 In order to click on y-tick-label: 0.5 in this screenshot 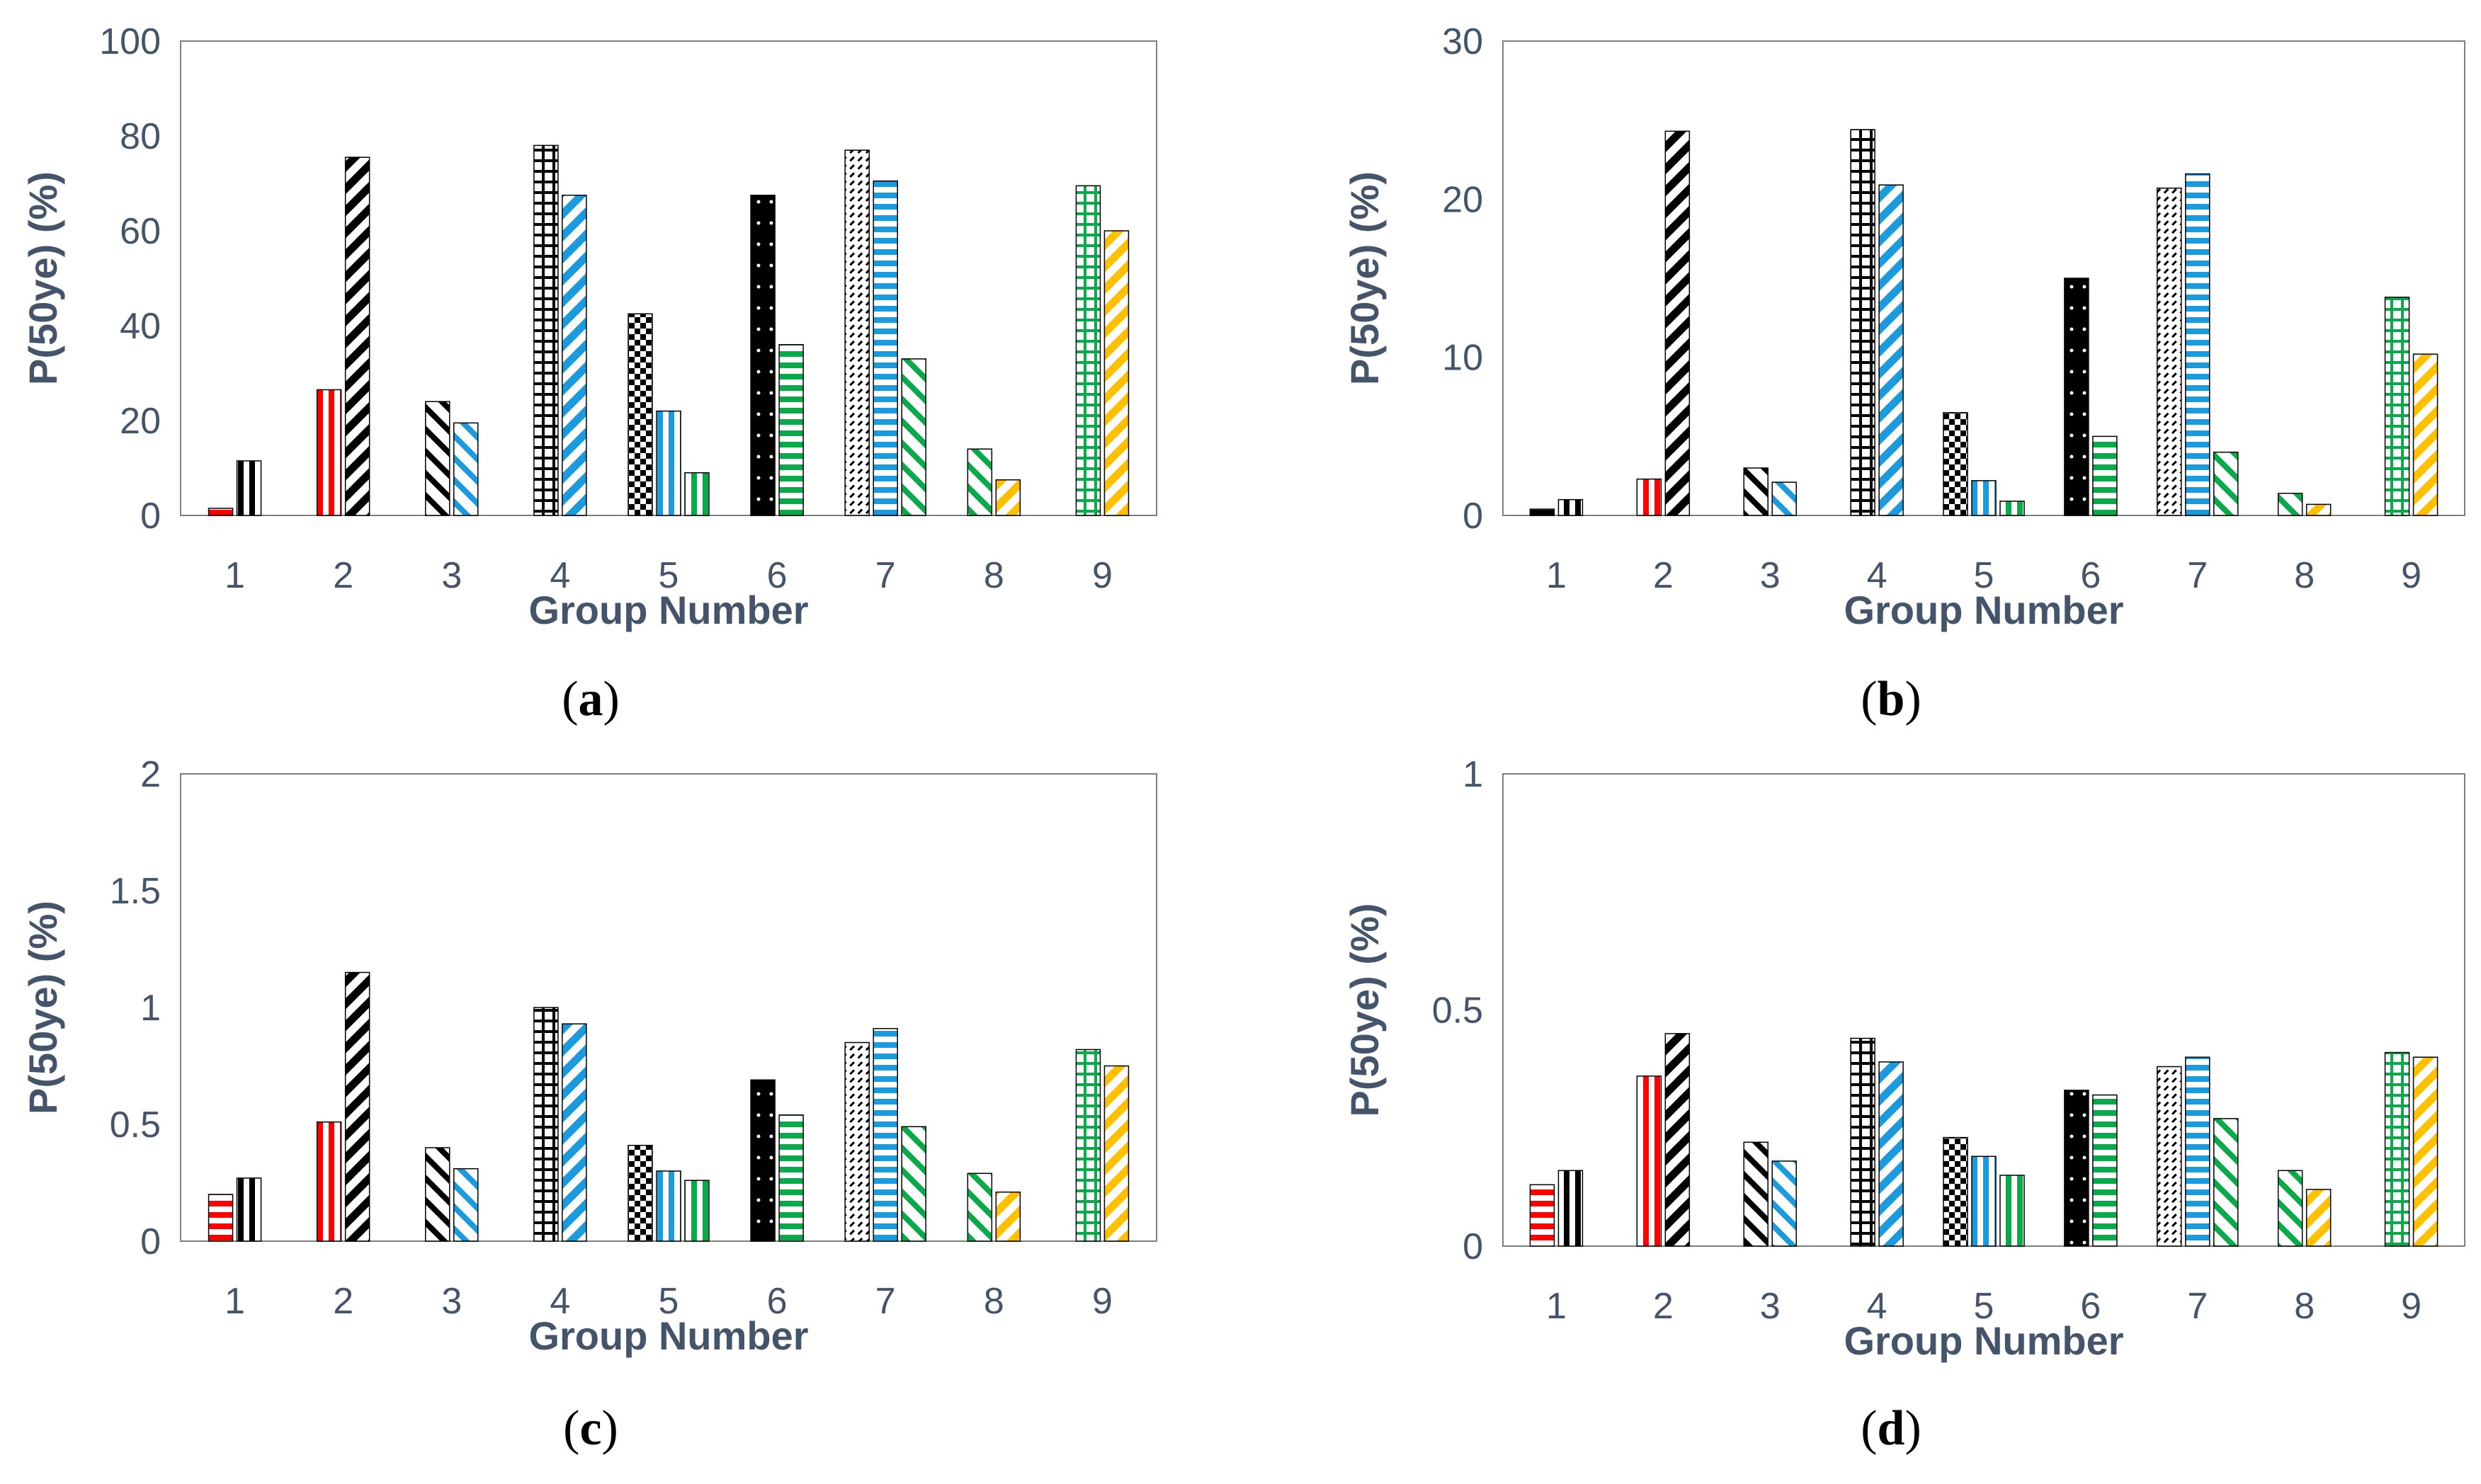, I will do `click(135, 1125)`.